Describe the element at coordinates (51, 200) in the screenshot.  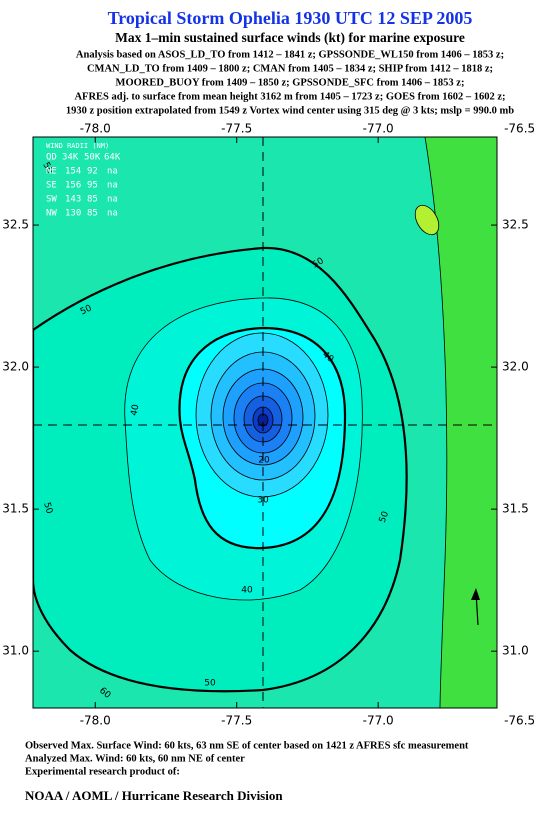
I see `wind-radii-cell: SW` at that location.